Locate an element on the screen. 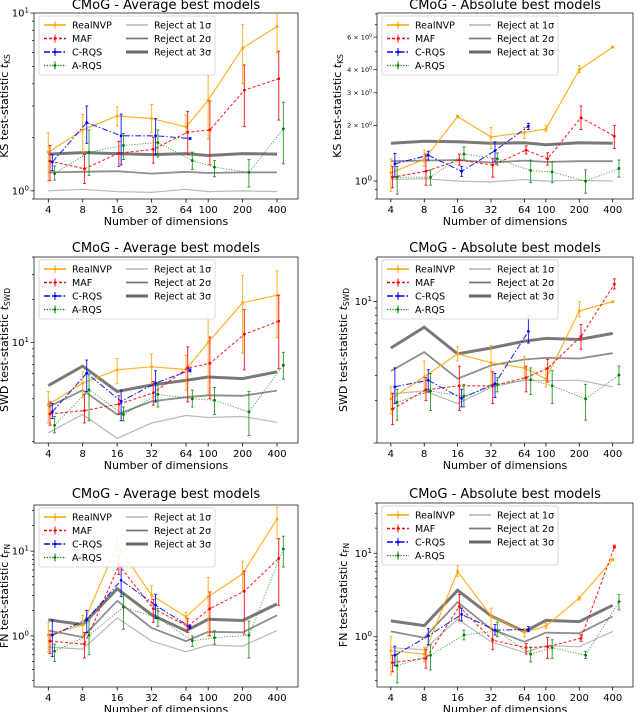 The width and height of the screenshot is (640, 716). tick-base: 4 × 10 is located at coordinates (358, 70).